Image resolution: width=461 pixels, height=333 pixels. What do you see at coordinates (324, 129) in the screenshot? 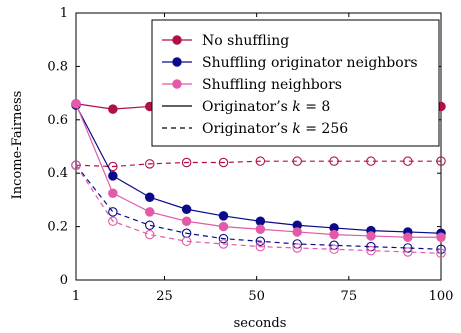
I see `legend-label-value: = 256` at bounding box center [324, 129].